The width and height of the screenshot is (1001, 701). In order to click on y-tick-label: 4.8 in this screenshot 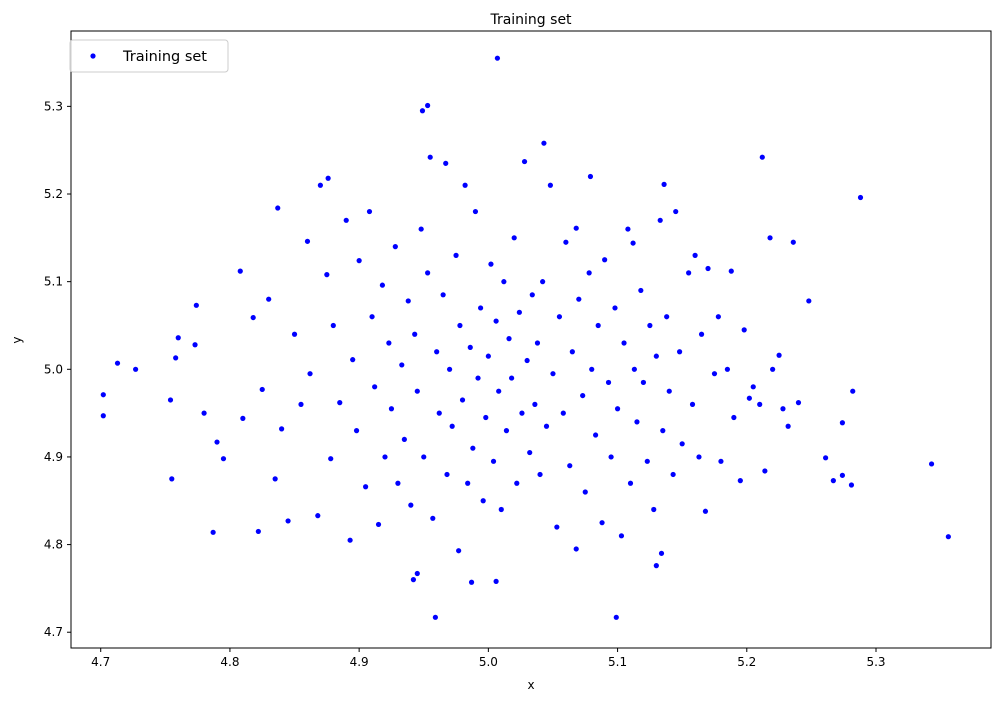, I will do `click(53, 545)`.